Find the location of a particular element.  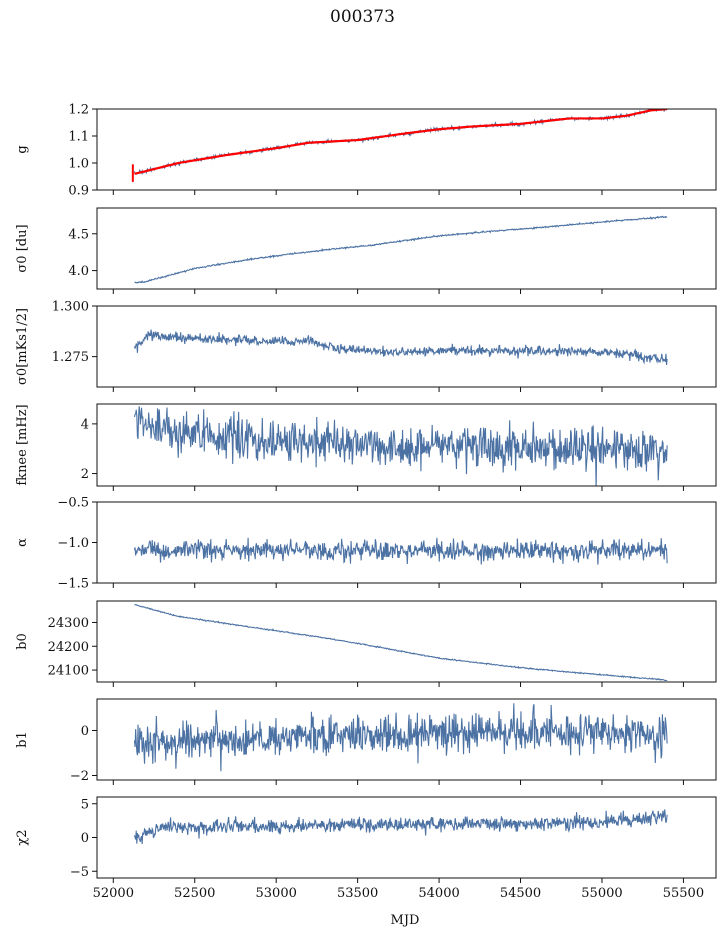

panel-frame-b1 is located at coordinates (406, 739).